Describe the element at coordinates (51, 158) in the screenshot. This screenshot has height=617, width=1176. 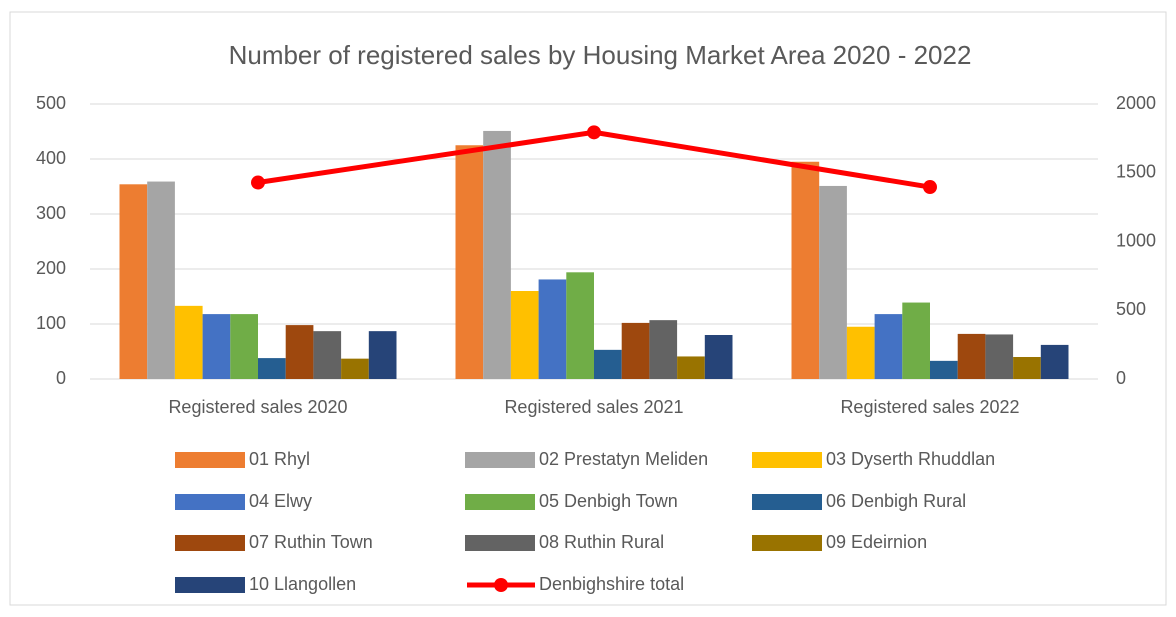
I see `y-tick-label: 400` at that location.